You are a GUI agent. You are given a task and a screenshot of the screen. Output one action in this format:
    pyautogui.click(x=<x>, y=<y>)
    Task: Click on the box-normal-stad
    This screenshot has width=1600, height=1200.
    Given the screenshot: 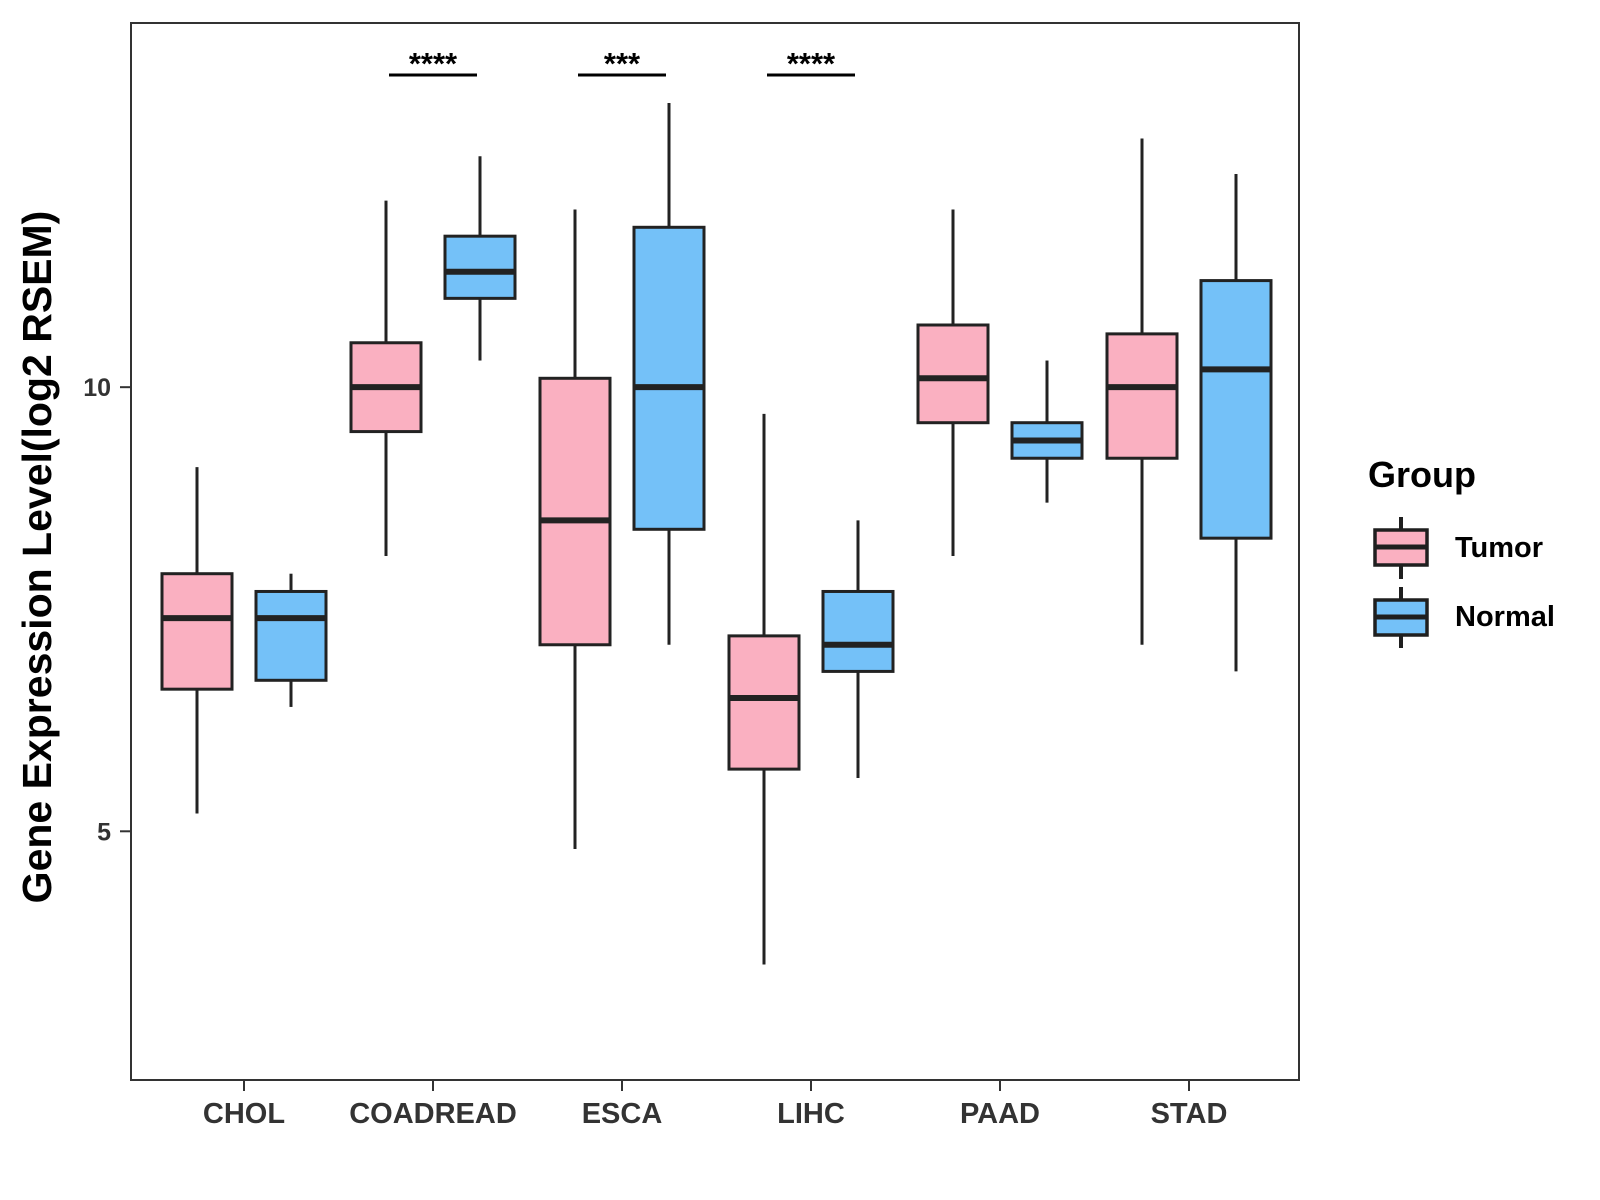 What is the action you would take?
    pyautogui.click(x=1236, y=423)
    